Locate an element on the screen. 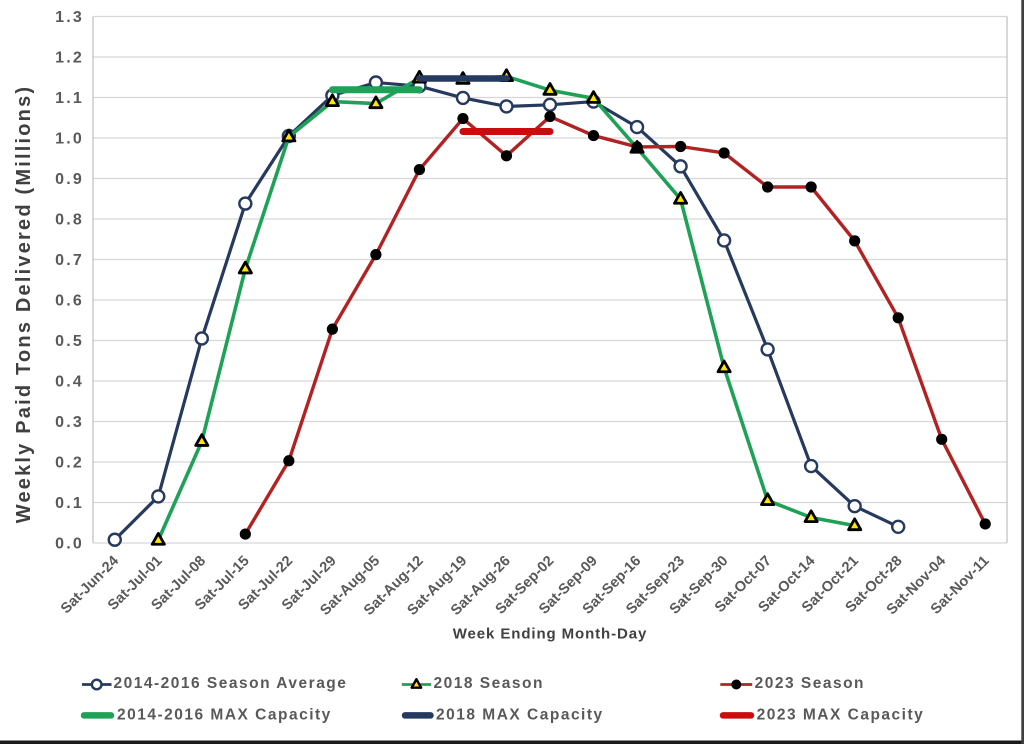 The width and height of the screenshot is (1024, 744). svg-text: 0.6 is located at coordinates (69, 301).